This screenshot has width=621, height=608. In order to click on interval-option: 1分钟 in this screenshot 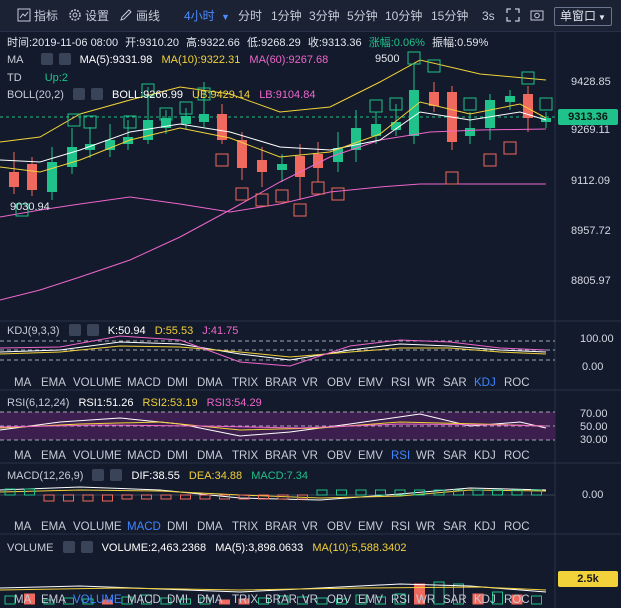, I will do `click(286, 16)`.